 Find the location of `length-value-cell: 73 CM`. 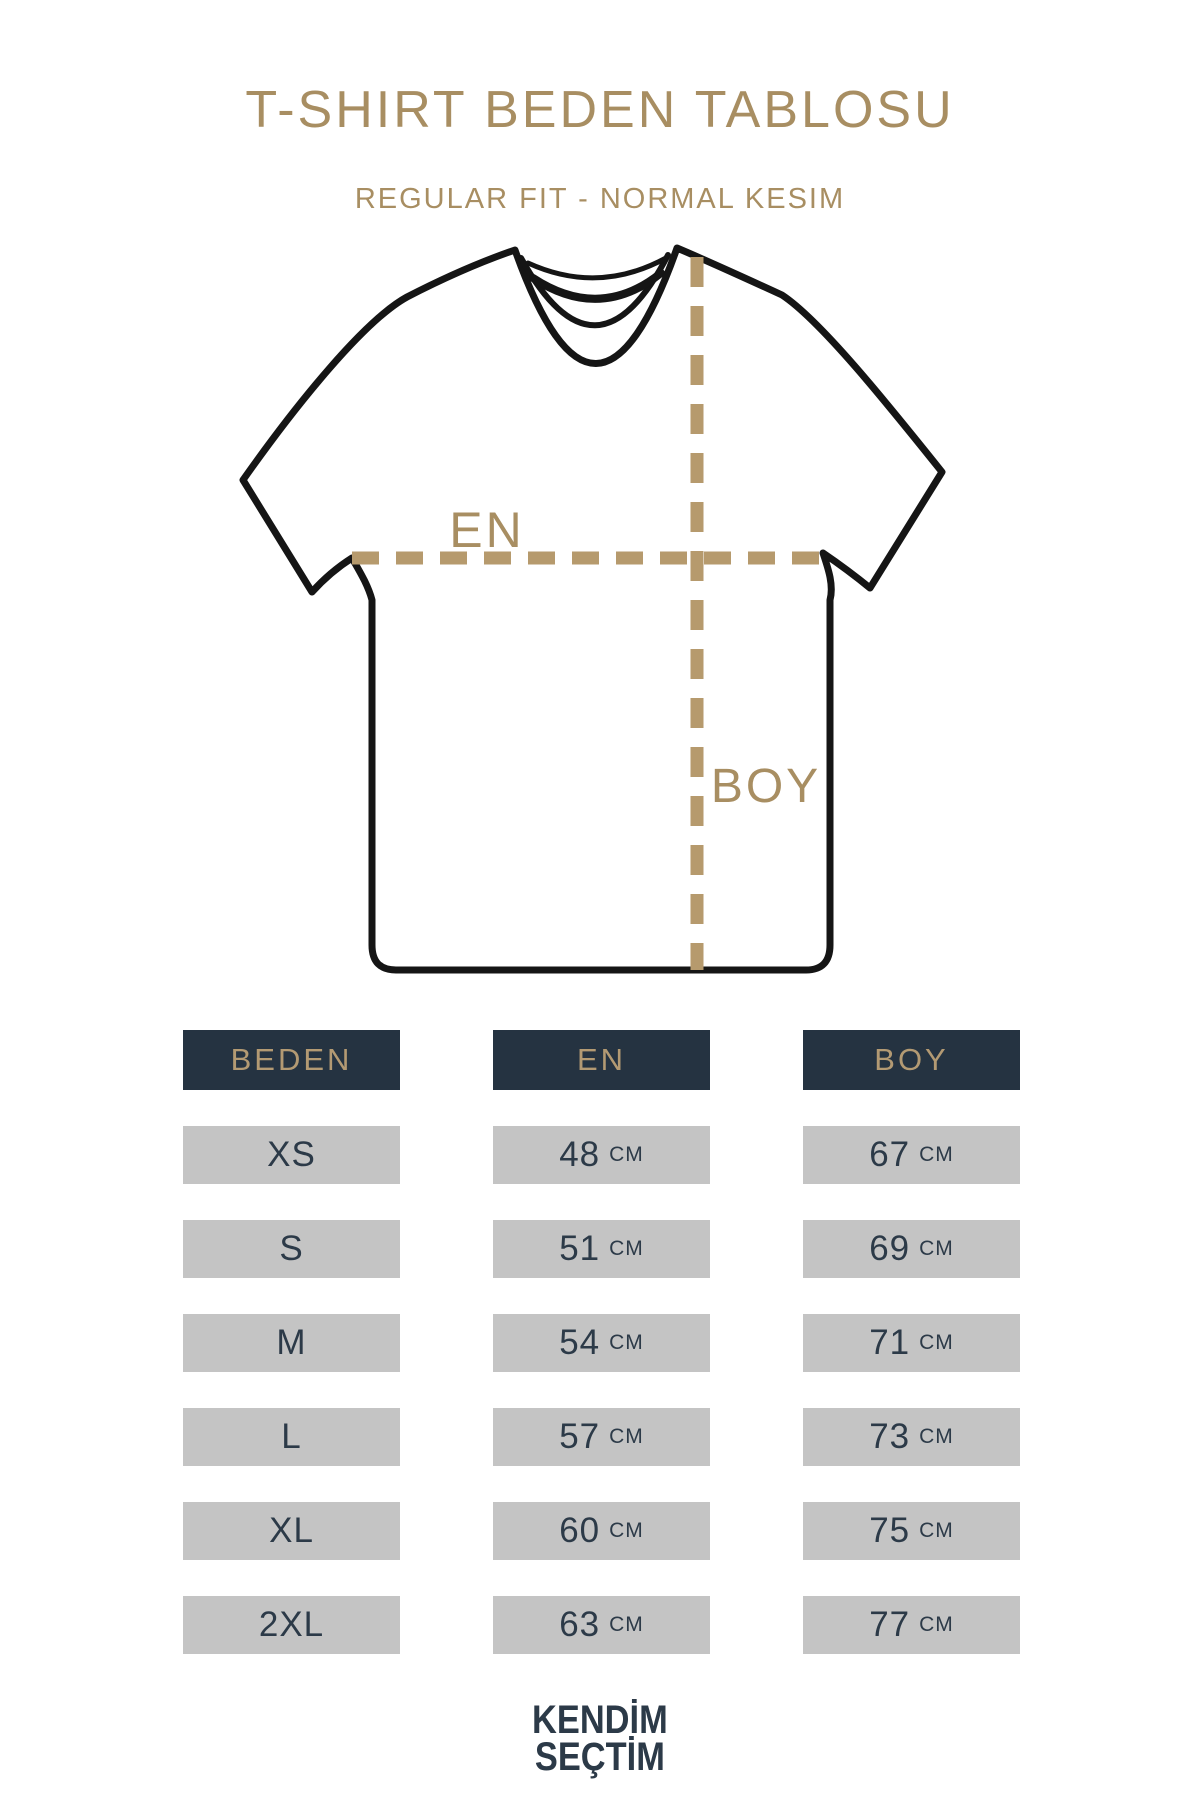

length-value-cell: 73 CM is located at coordinates (911, 1437).